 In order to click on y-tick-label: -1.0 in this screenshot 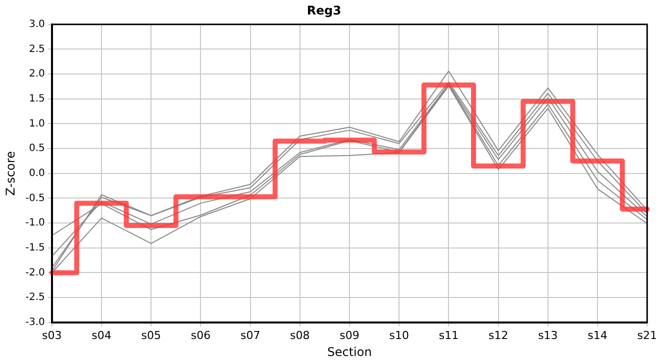, I will do `click(35, 223)`.